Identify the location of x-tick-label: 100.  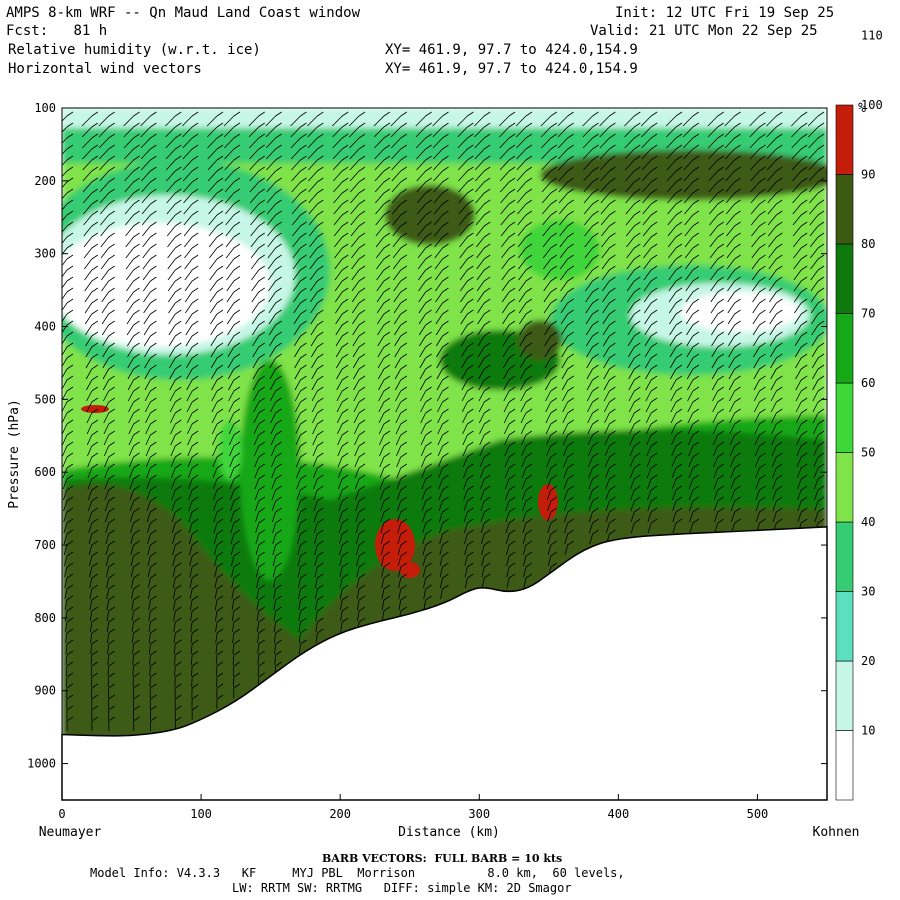
(201, 814).